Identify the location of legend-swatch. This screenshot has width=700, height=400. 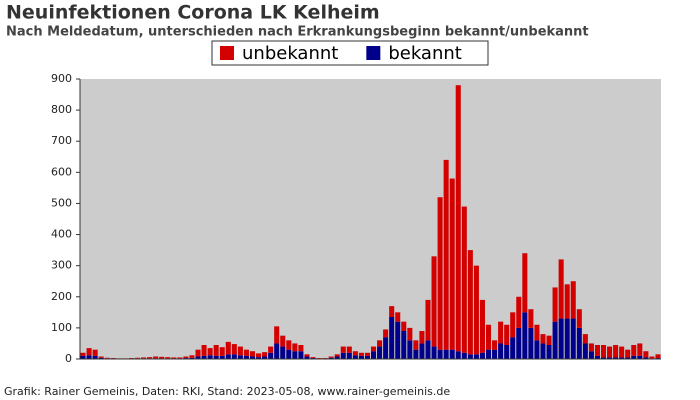
(373, 53).